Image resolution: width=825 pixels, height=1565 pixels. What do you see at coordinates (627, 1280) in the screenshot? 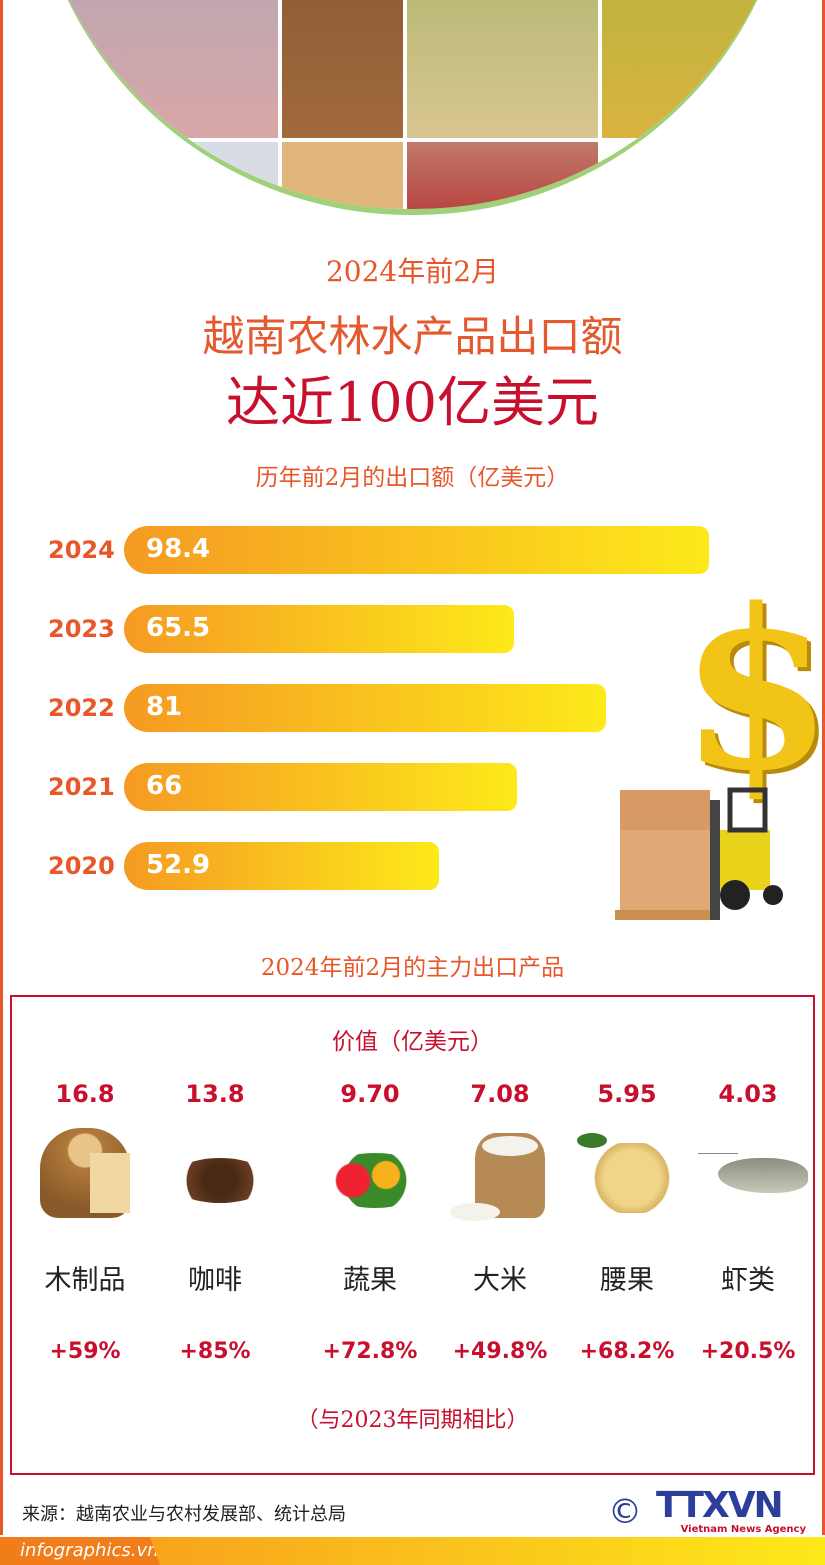
I see `product-name: 腰果` at bounding box center [627, 1280].